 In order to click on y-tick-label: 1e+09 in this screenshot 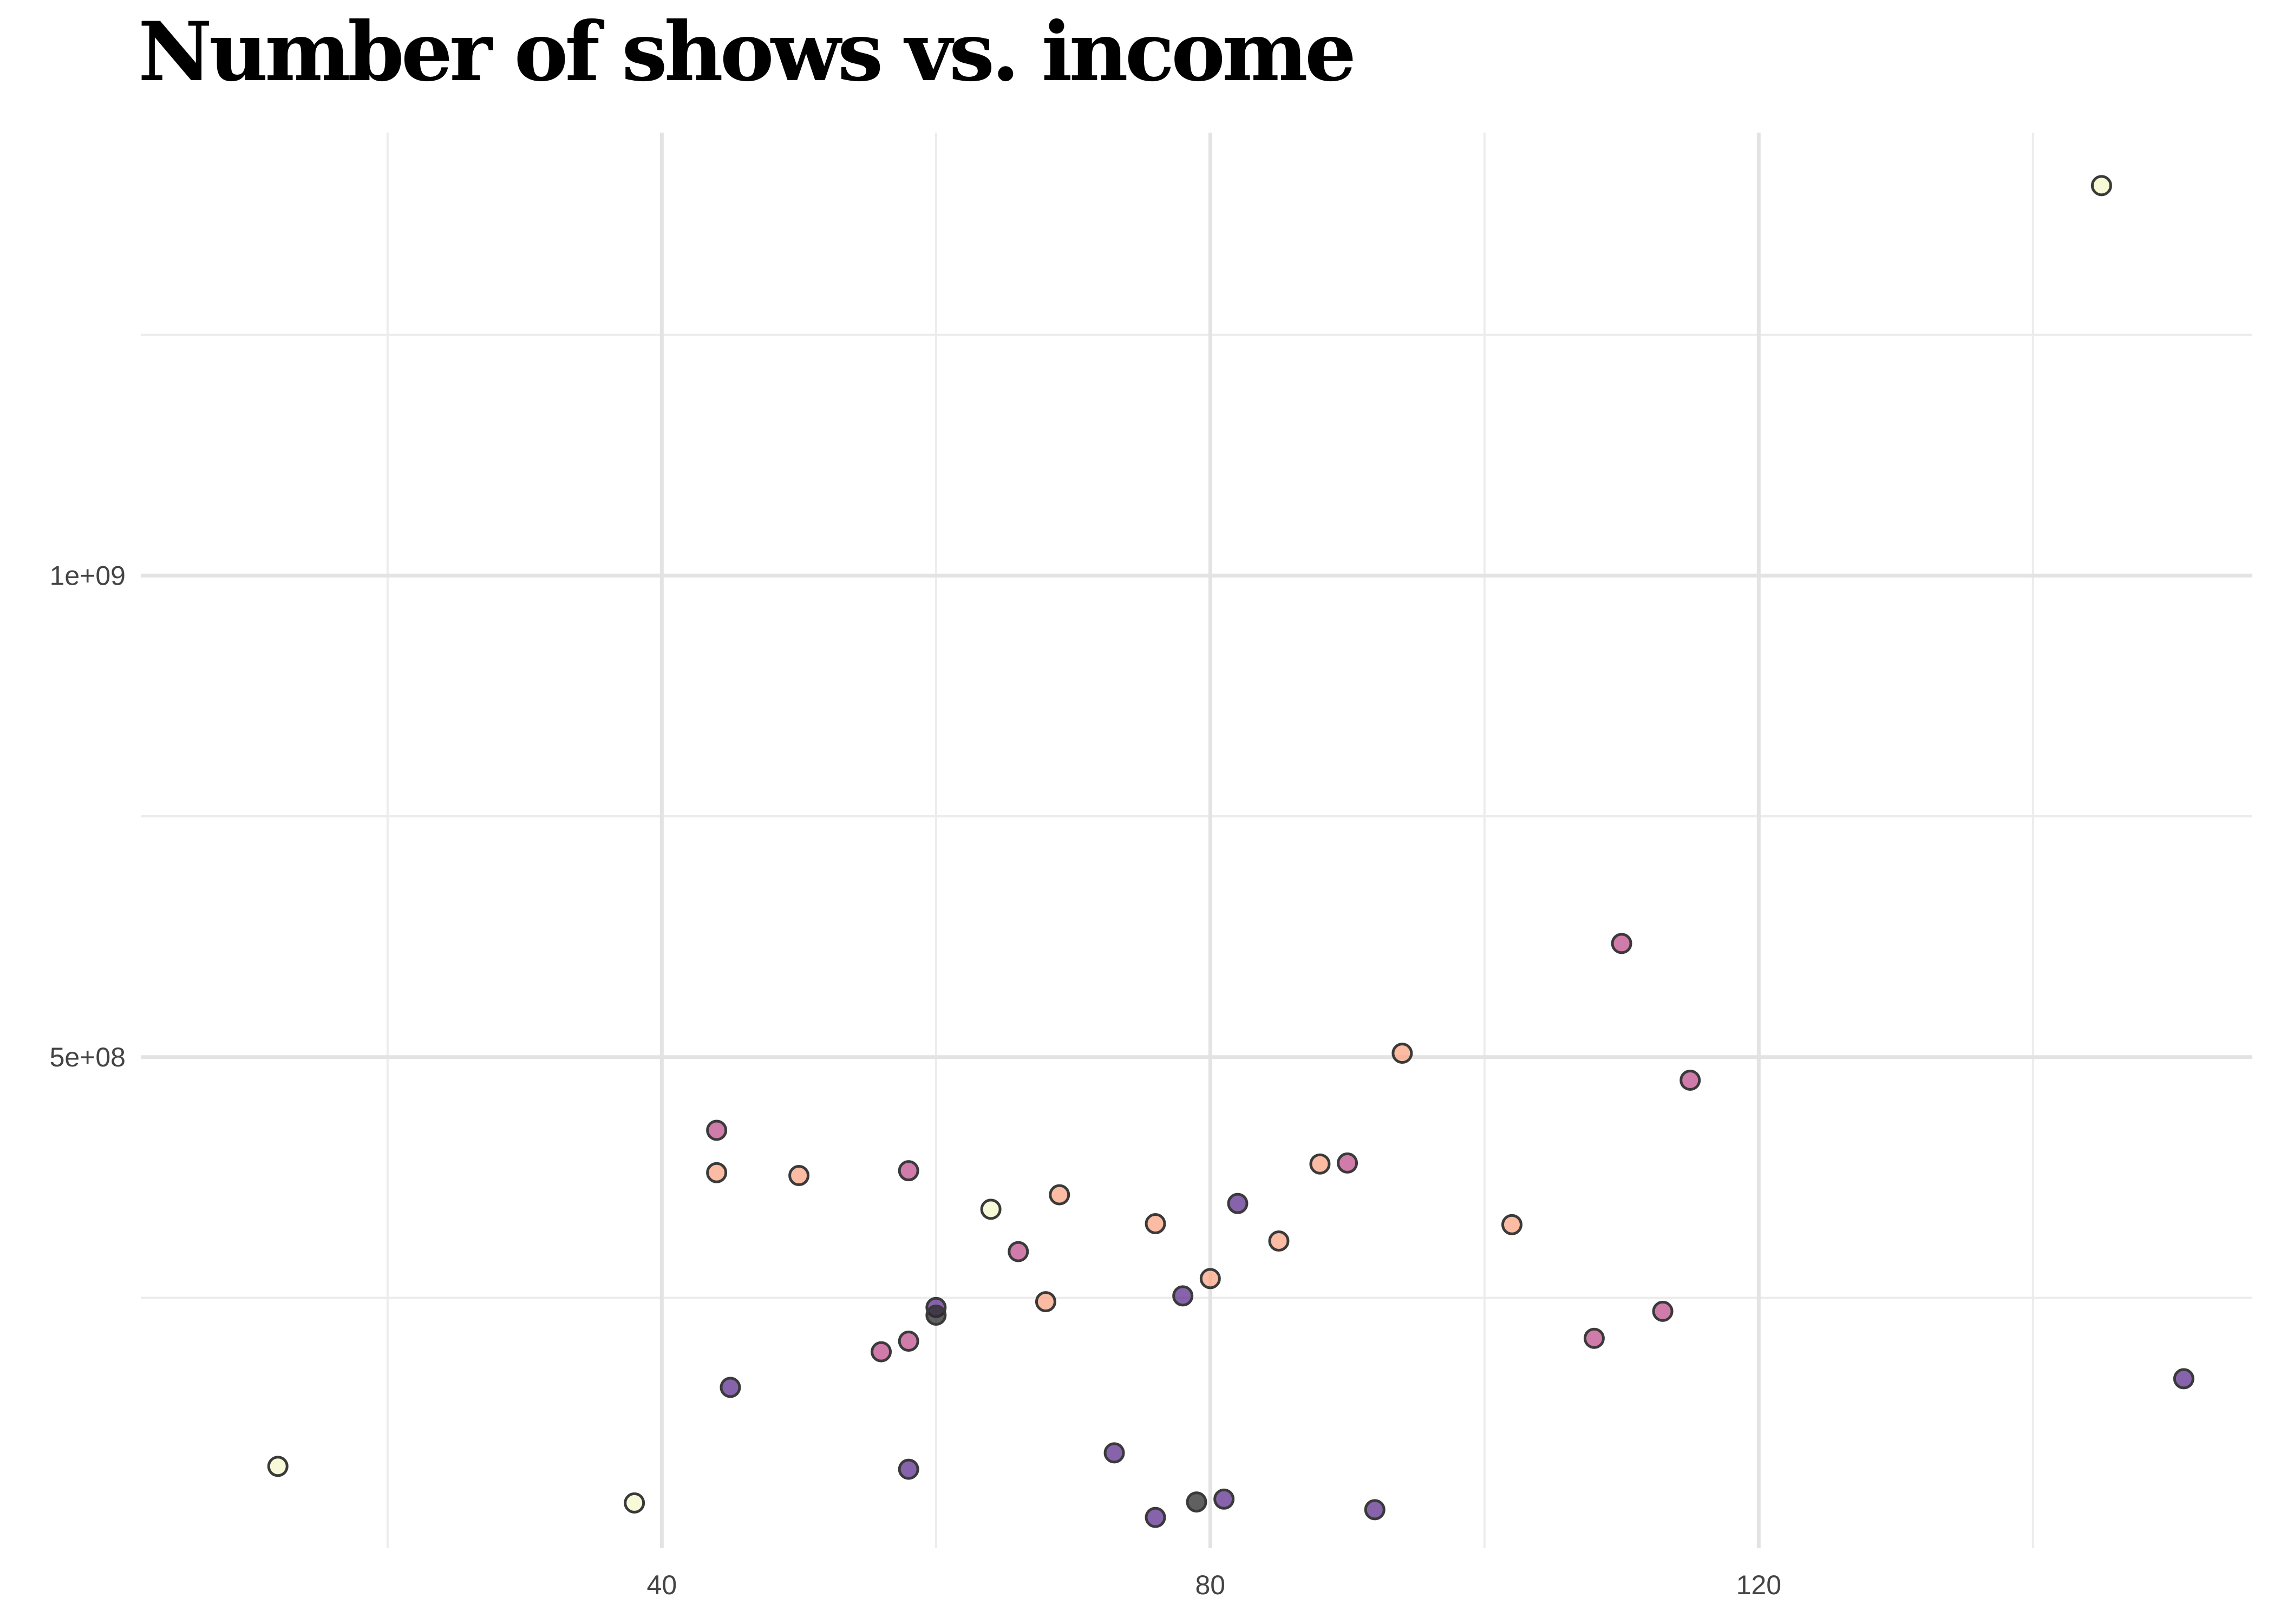, I will do `click(88, 575)`.